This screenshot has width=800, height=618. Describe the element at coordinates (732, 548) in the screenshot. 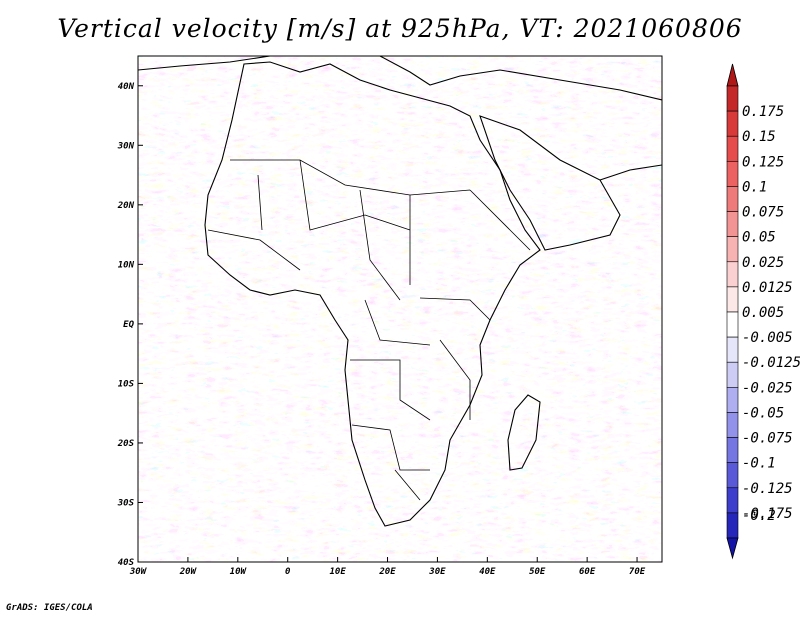

I see `colorbar-lower-cap` at that location.